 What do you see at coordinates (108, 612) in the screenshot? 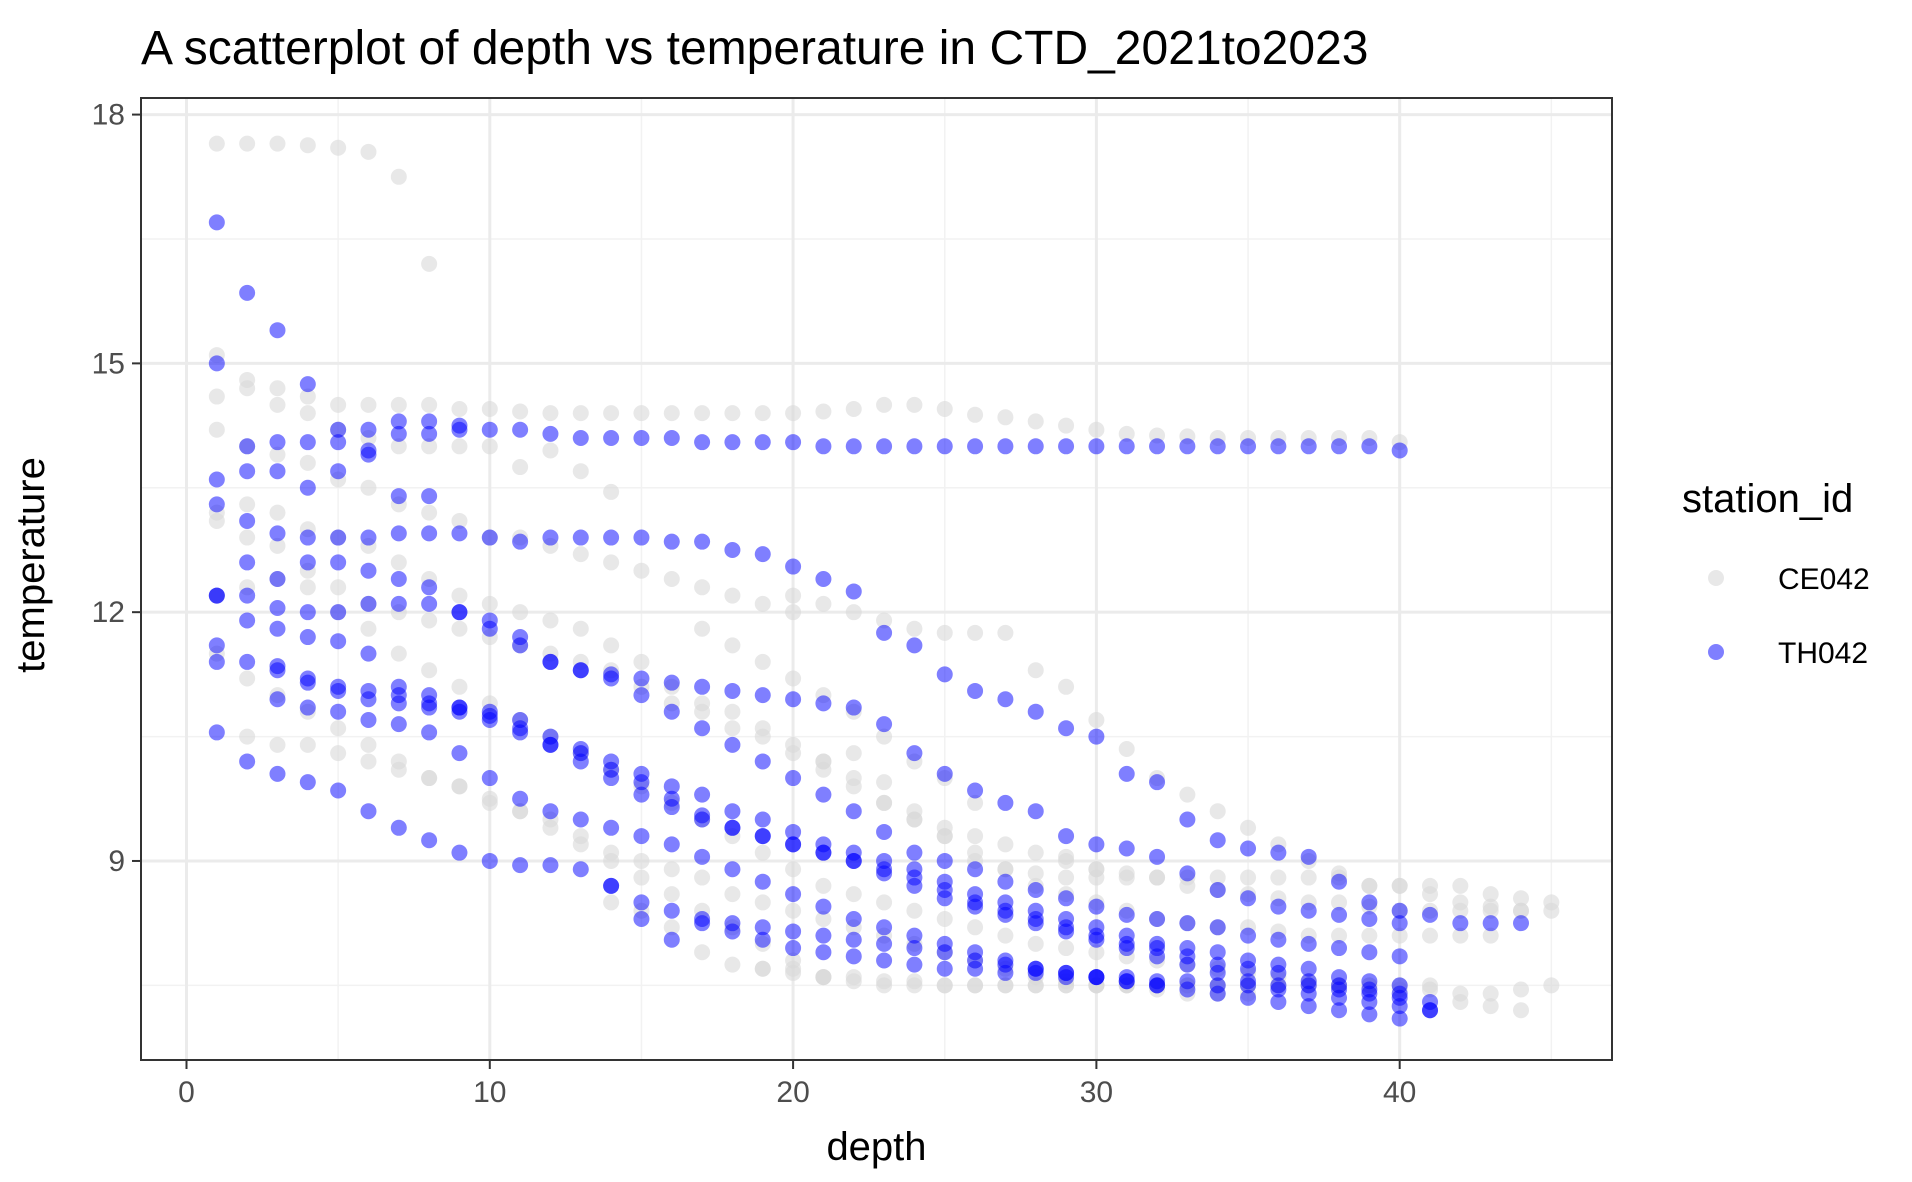
I see `y-tick-label: 12` at bounding box center [108, 612].